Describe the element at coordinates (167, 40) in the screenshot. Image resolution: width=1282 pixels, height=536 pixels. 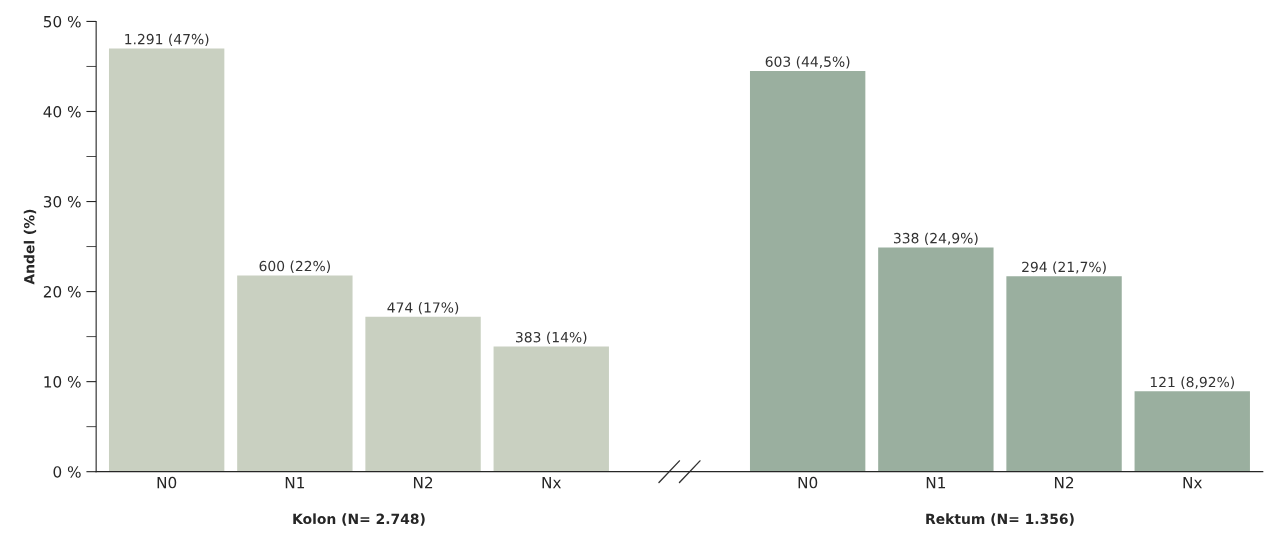
I see `data-label: 1.291 (47%)` at that location.